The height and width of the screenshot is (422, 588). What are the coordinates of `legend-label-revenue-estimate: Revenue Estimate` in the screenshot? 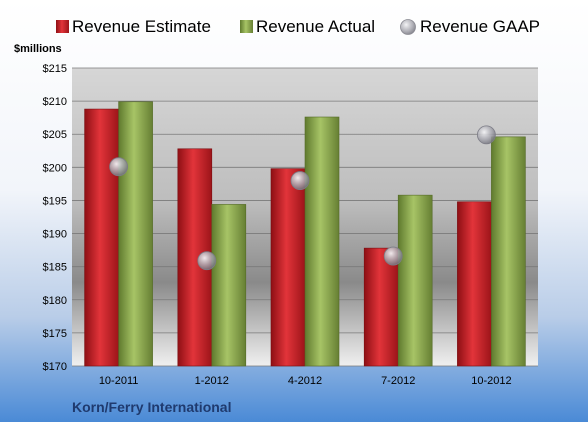 It's located at (141, 26).